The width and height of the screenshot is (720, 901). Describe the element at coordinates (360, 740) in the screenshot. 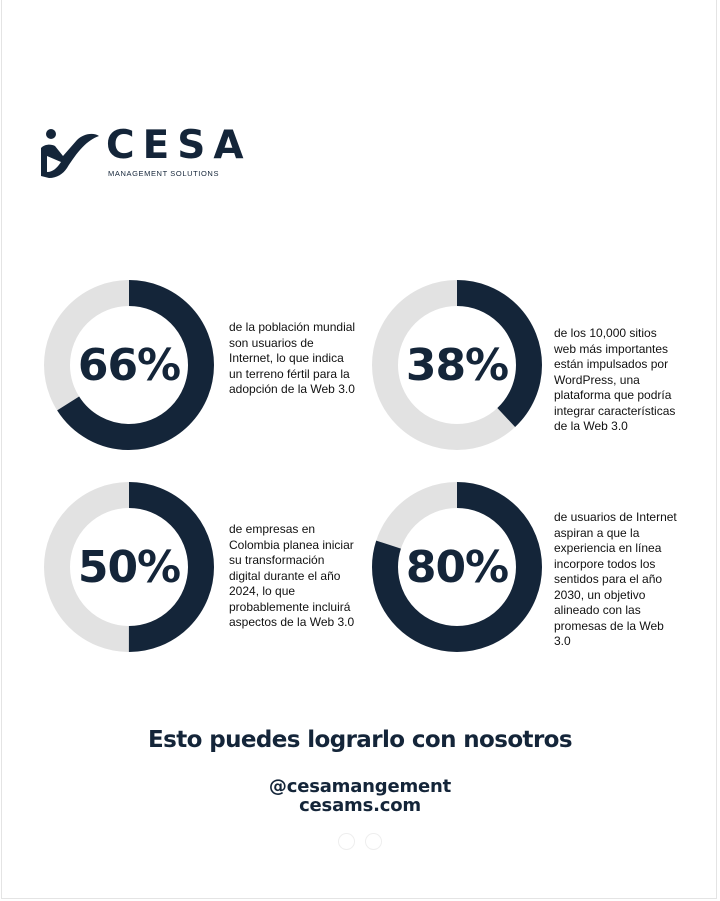

I see `call-to-action: Esto puedes lograrlo con nosotros` at that location.